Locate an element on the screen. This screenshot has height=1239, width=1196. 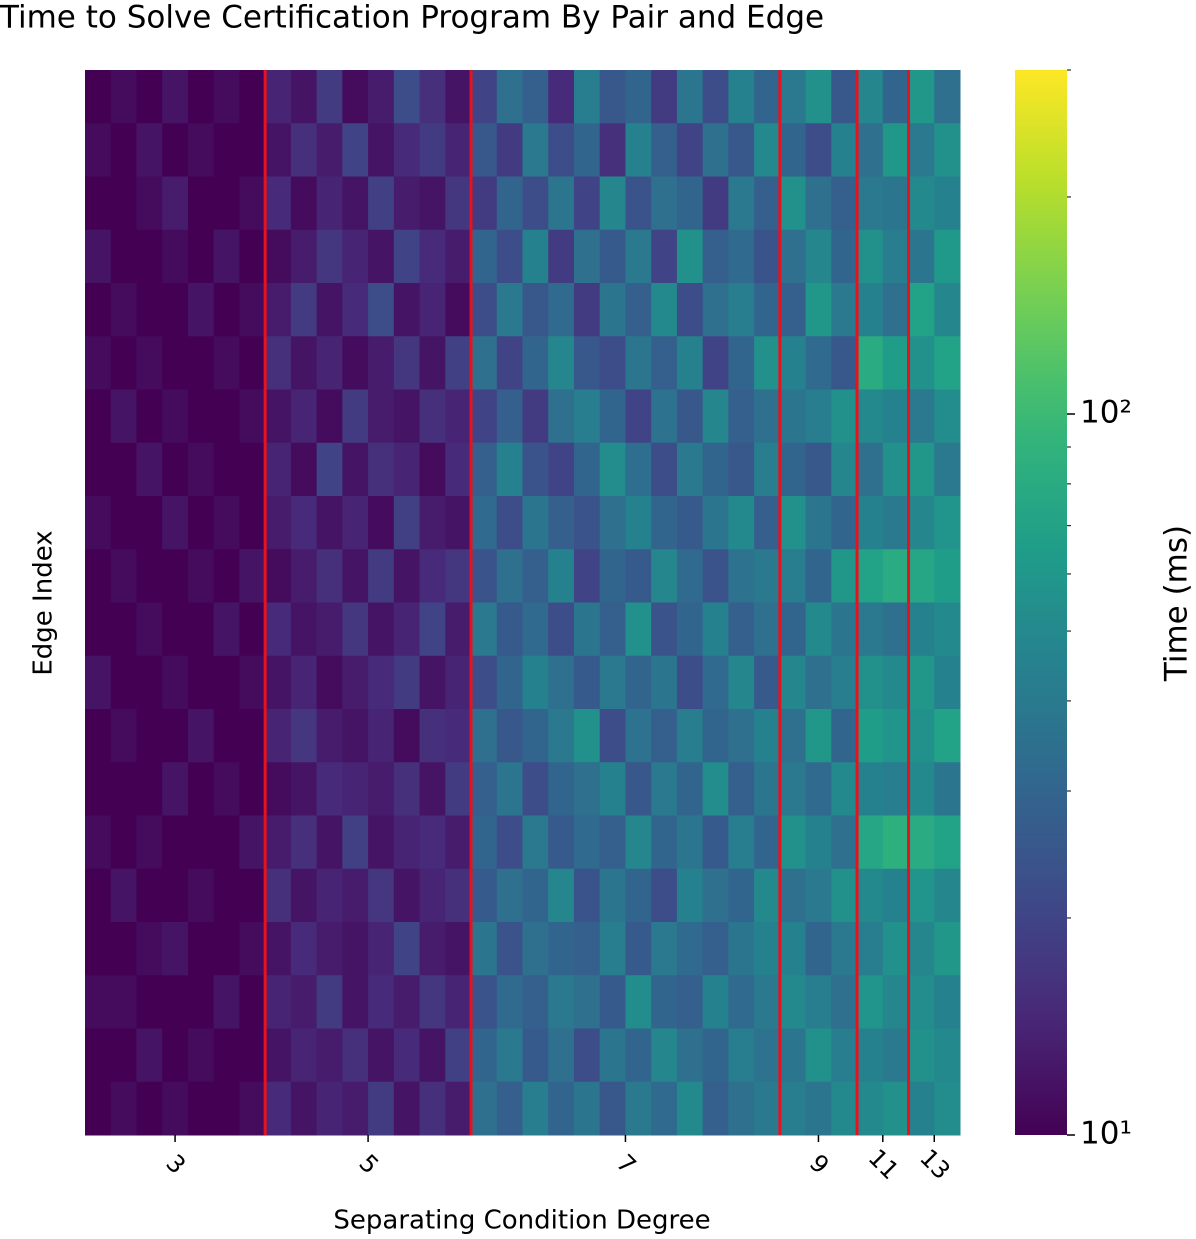
x-axis-label: Separating Condition Degree is located at coordinates (521, 1221).